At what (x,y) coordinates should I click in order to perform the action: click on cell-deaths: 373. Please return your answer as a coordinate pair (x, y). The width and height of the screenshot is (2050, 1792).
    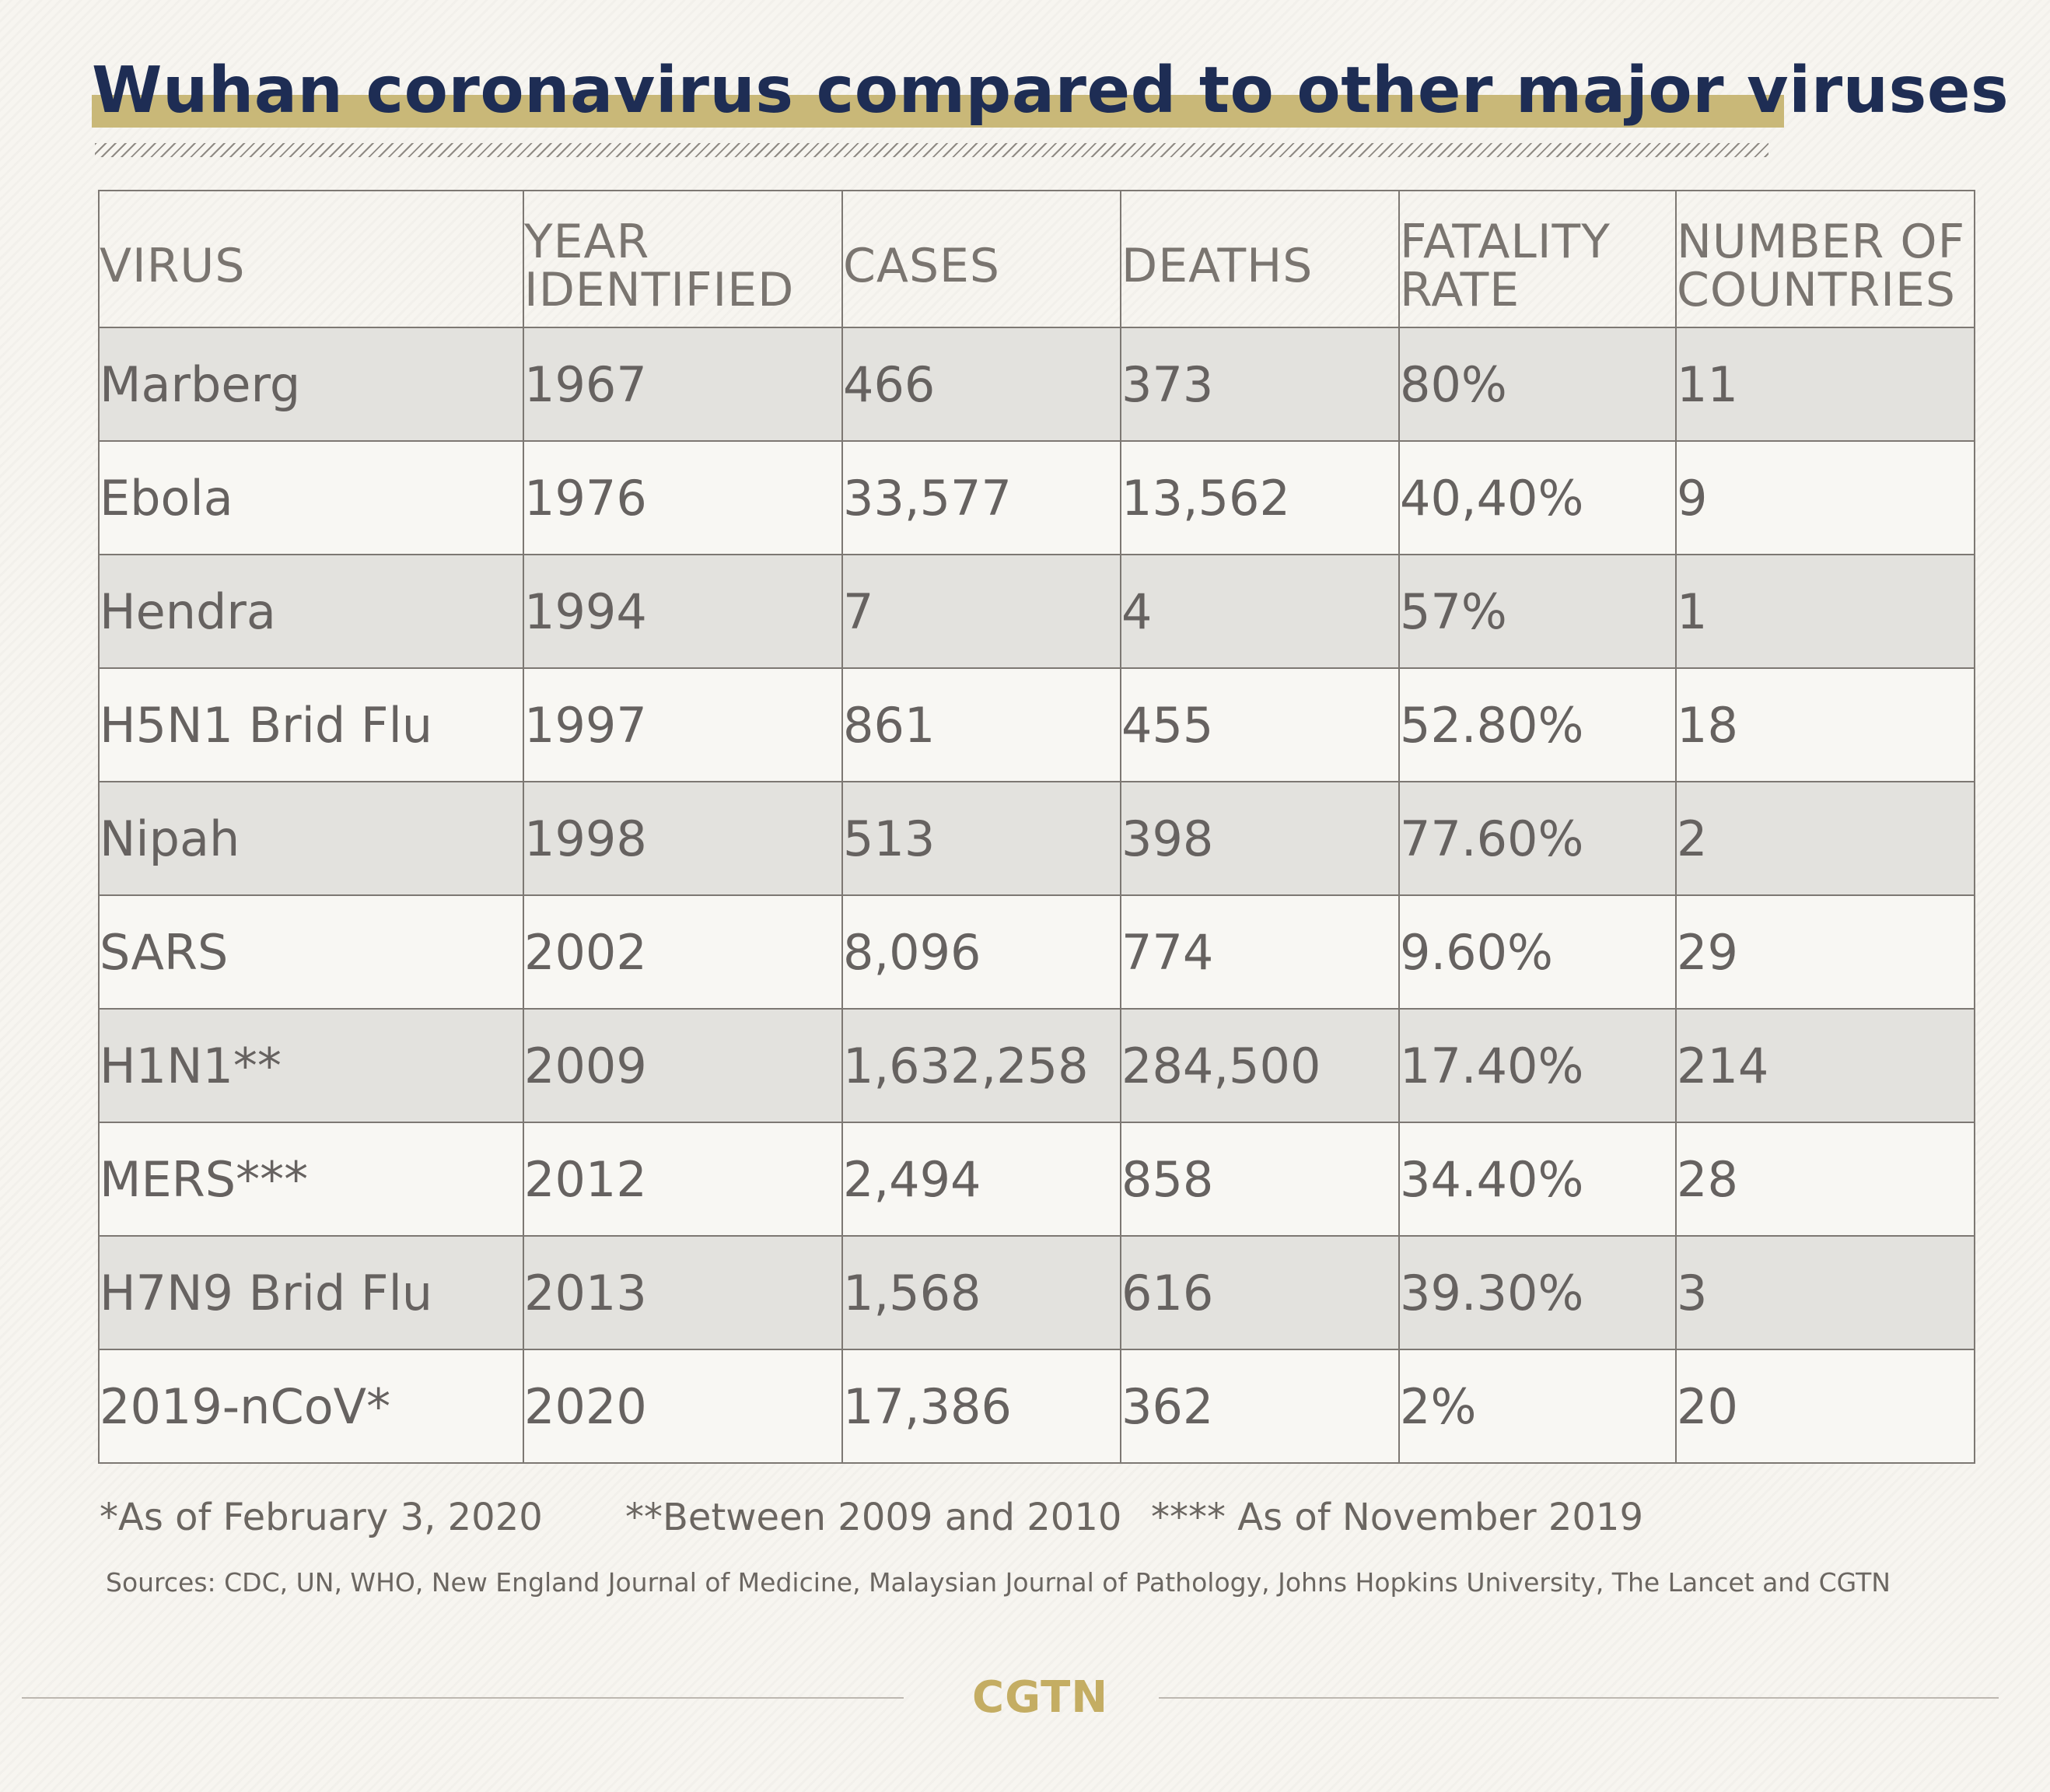
    Looking at the image, I should click on (1260, 385).